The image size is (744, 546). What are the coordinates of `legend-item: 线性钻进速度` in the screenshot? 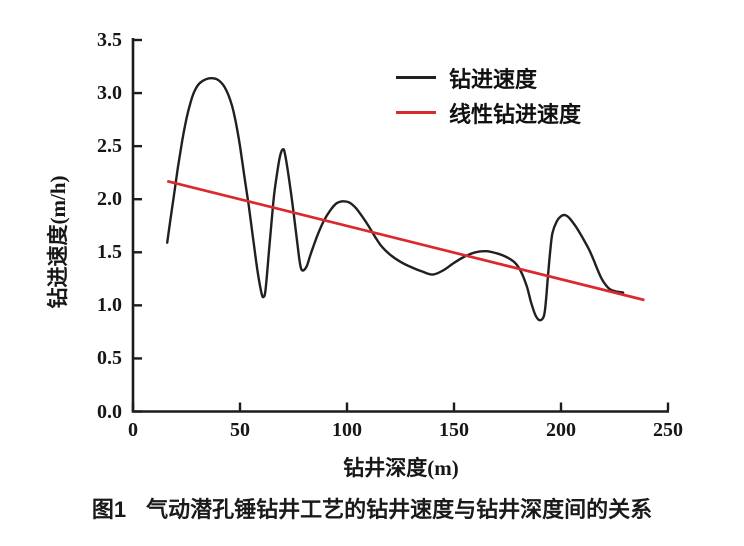 It's located at (488, 112).